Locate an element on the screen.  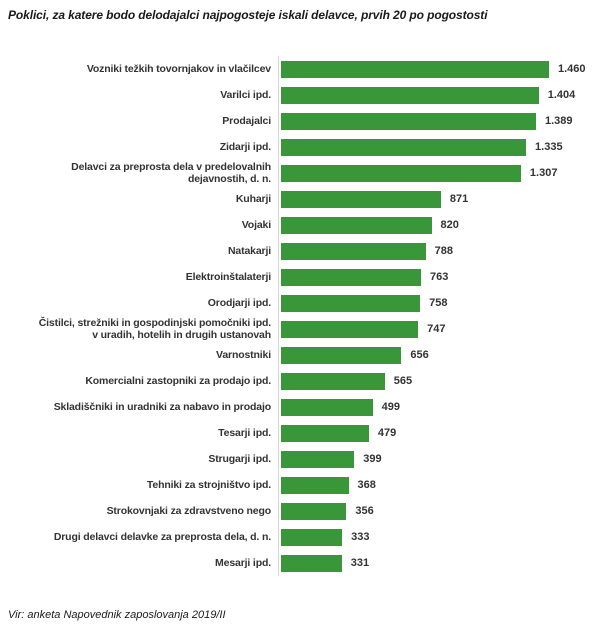
bar-area: 763 is located at coordinates (437, 277).